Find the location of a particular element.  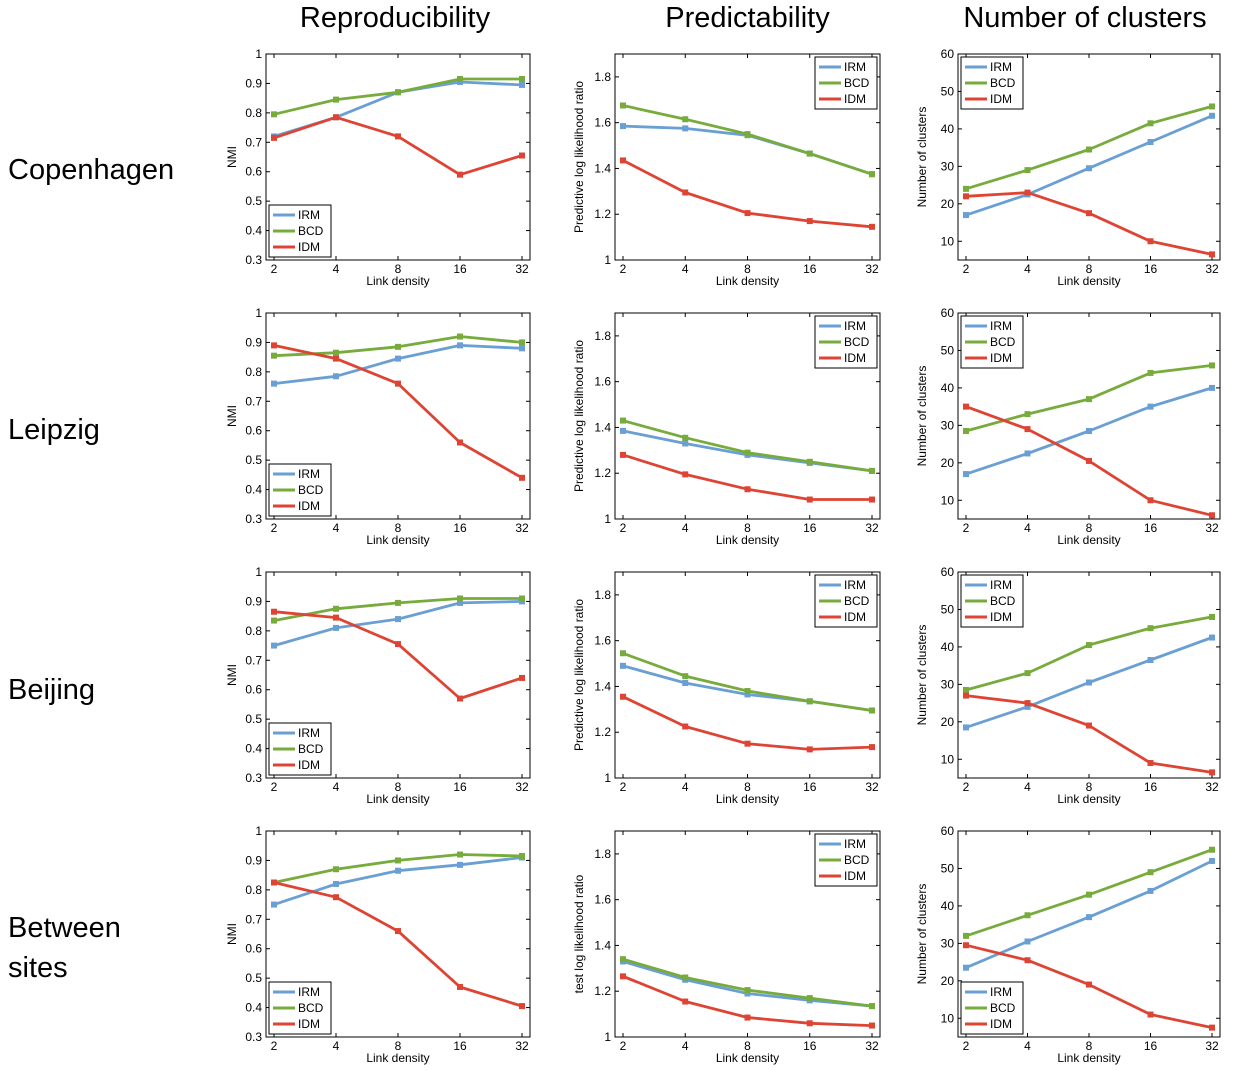

y-axis-label: Predictive log likelihood ratio is located at coordinates (579, 416).